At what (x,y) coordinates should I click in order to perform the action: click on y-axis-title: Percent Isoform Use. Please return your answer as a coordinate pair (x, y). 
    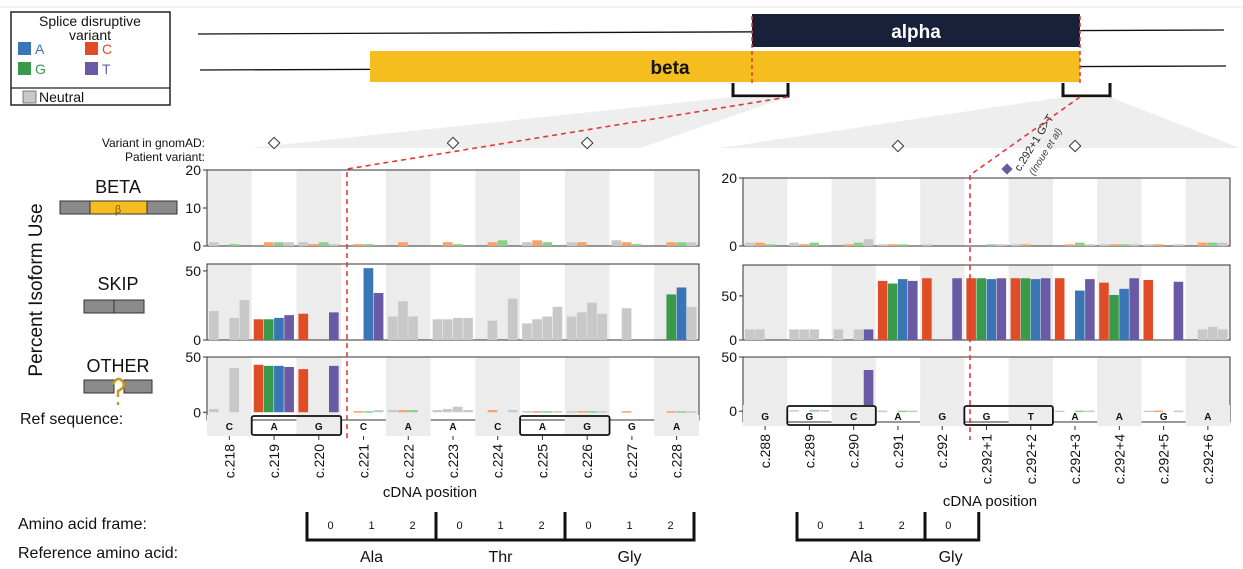
    Looking at the image, I should click on (36, 289).